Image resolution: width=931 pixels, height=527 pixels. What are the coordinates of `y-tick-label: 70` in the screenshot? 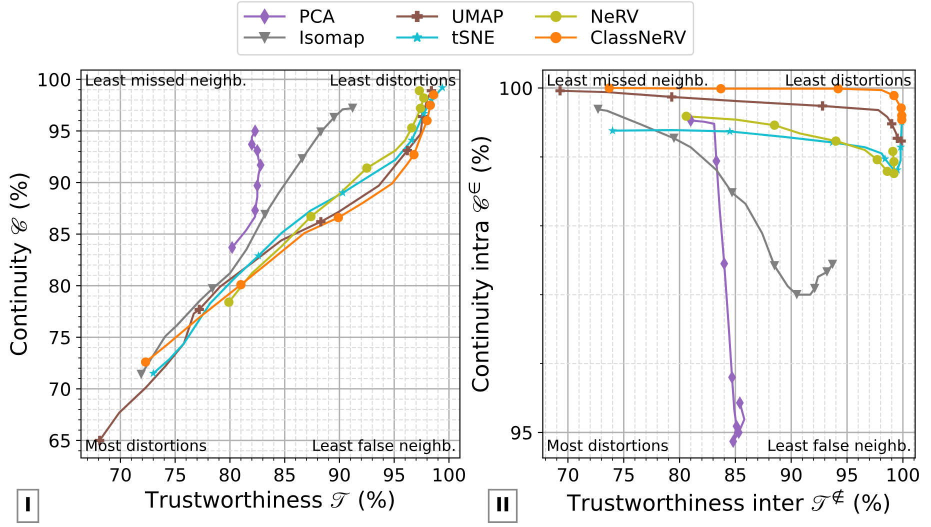 It's located at (60, 389).